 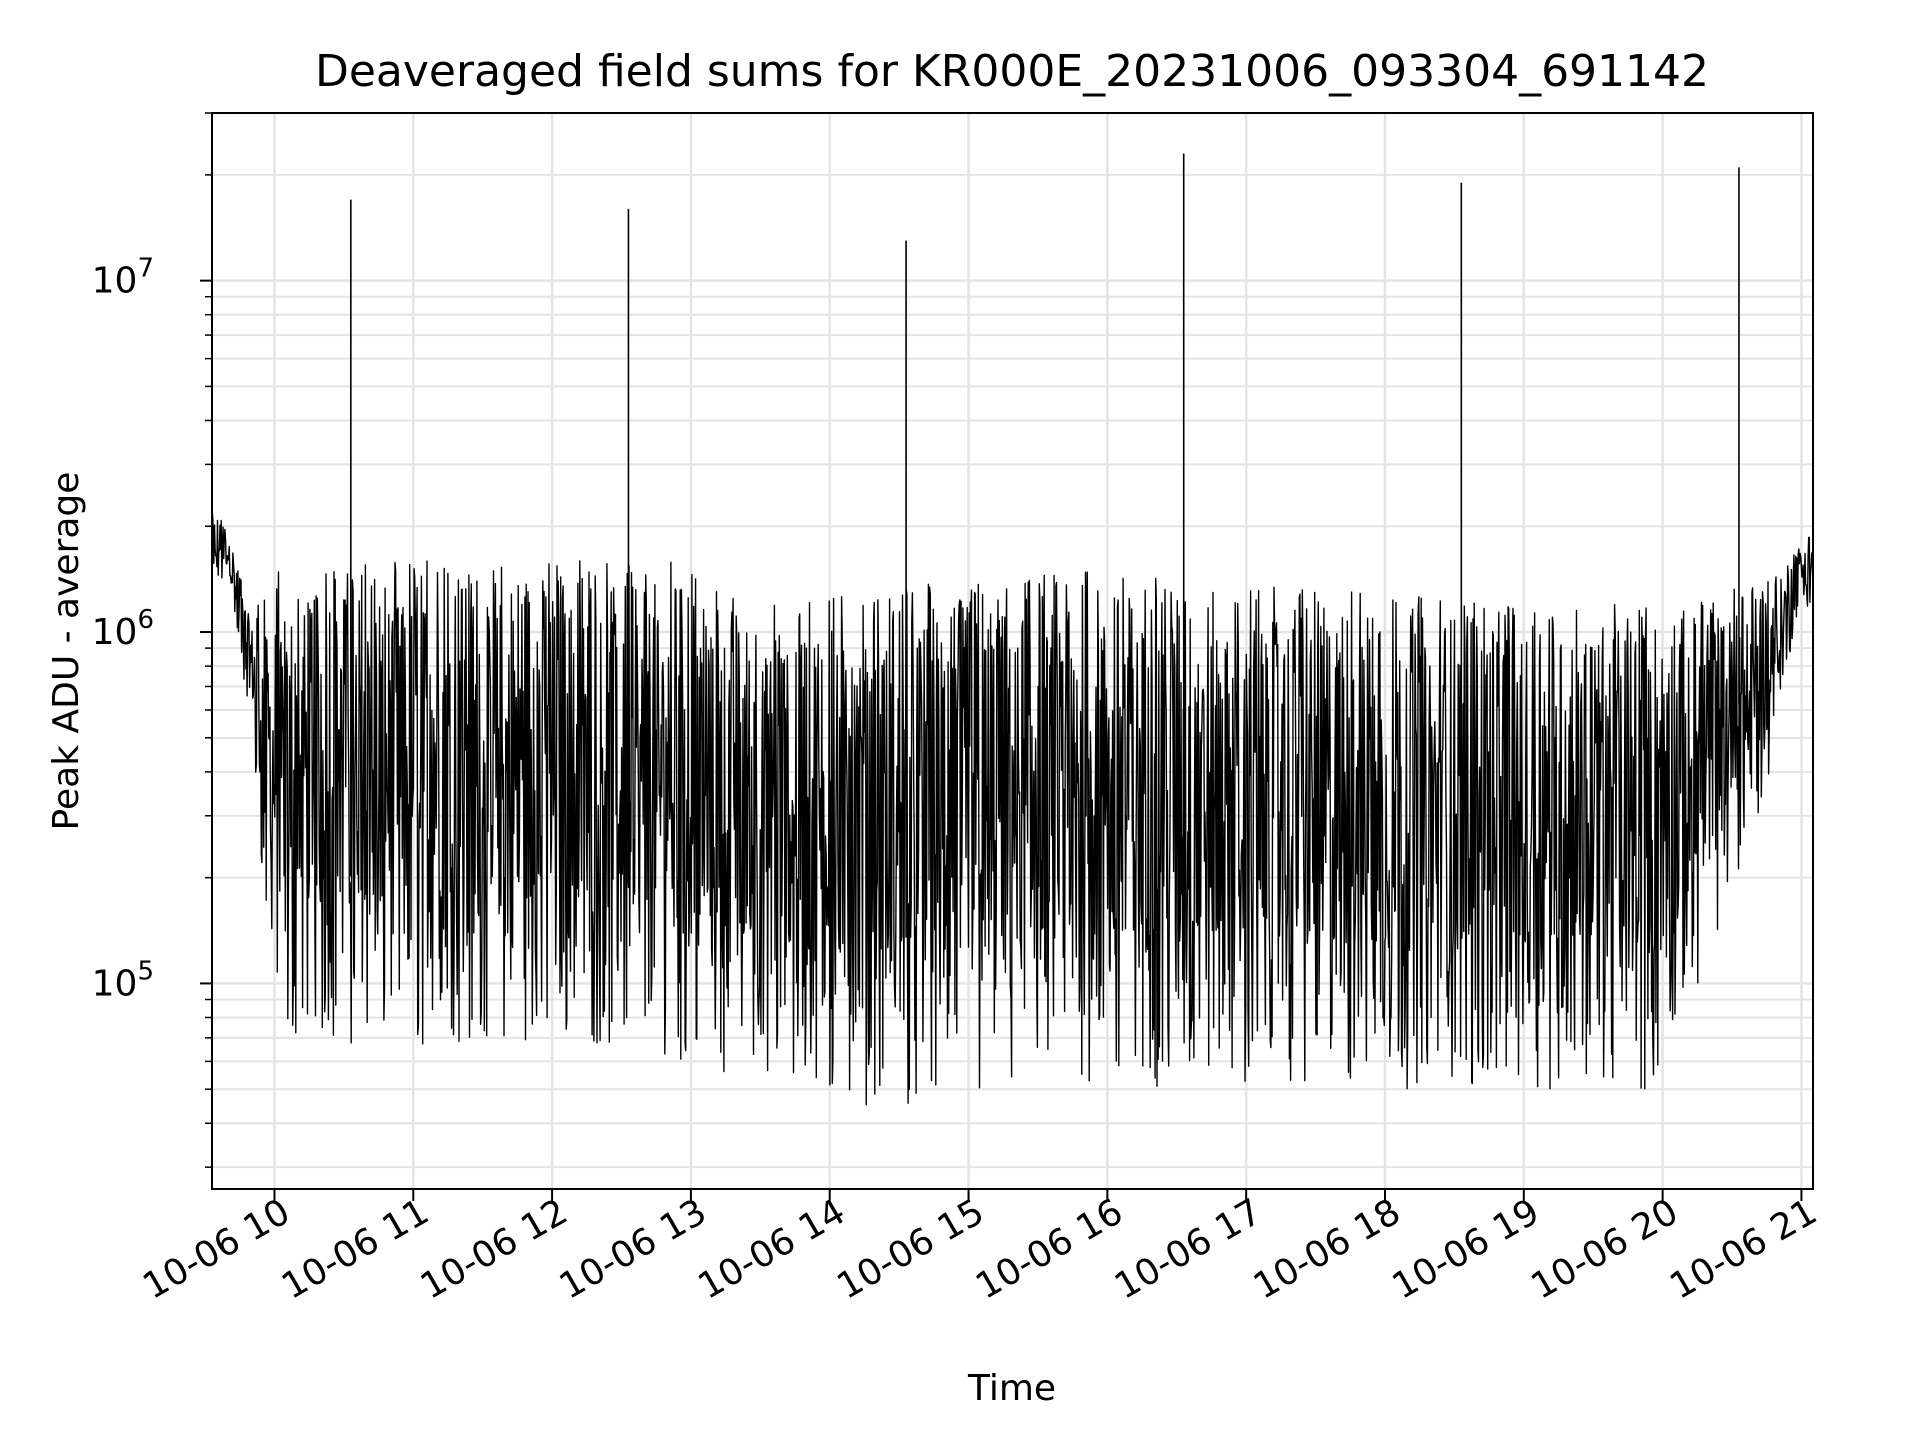 I want to click on y-tick-label: 10⁶, so click(x=123, y=629).